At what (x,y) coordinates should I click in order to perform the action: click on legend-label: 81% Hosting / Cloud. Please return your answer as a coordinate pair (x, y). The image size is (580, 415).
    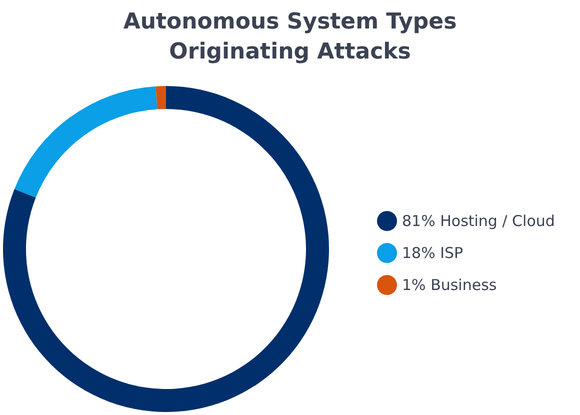
    Looking at the image, I should click on (478, 221).